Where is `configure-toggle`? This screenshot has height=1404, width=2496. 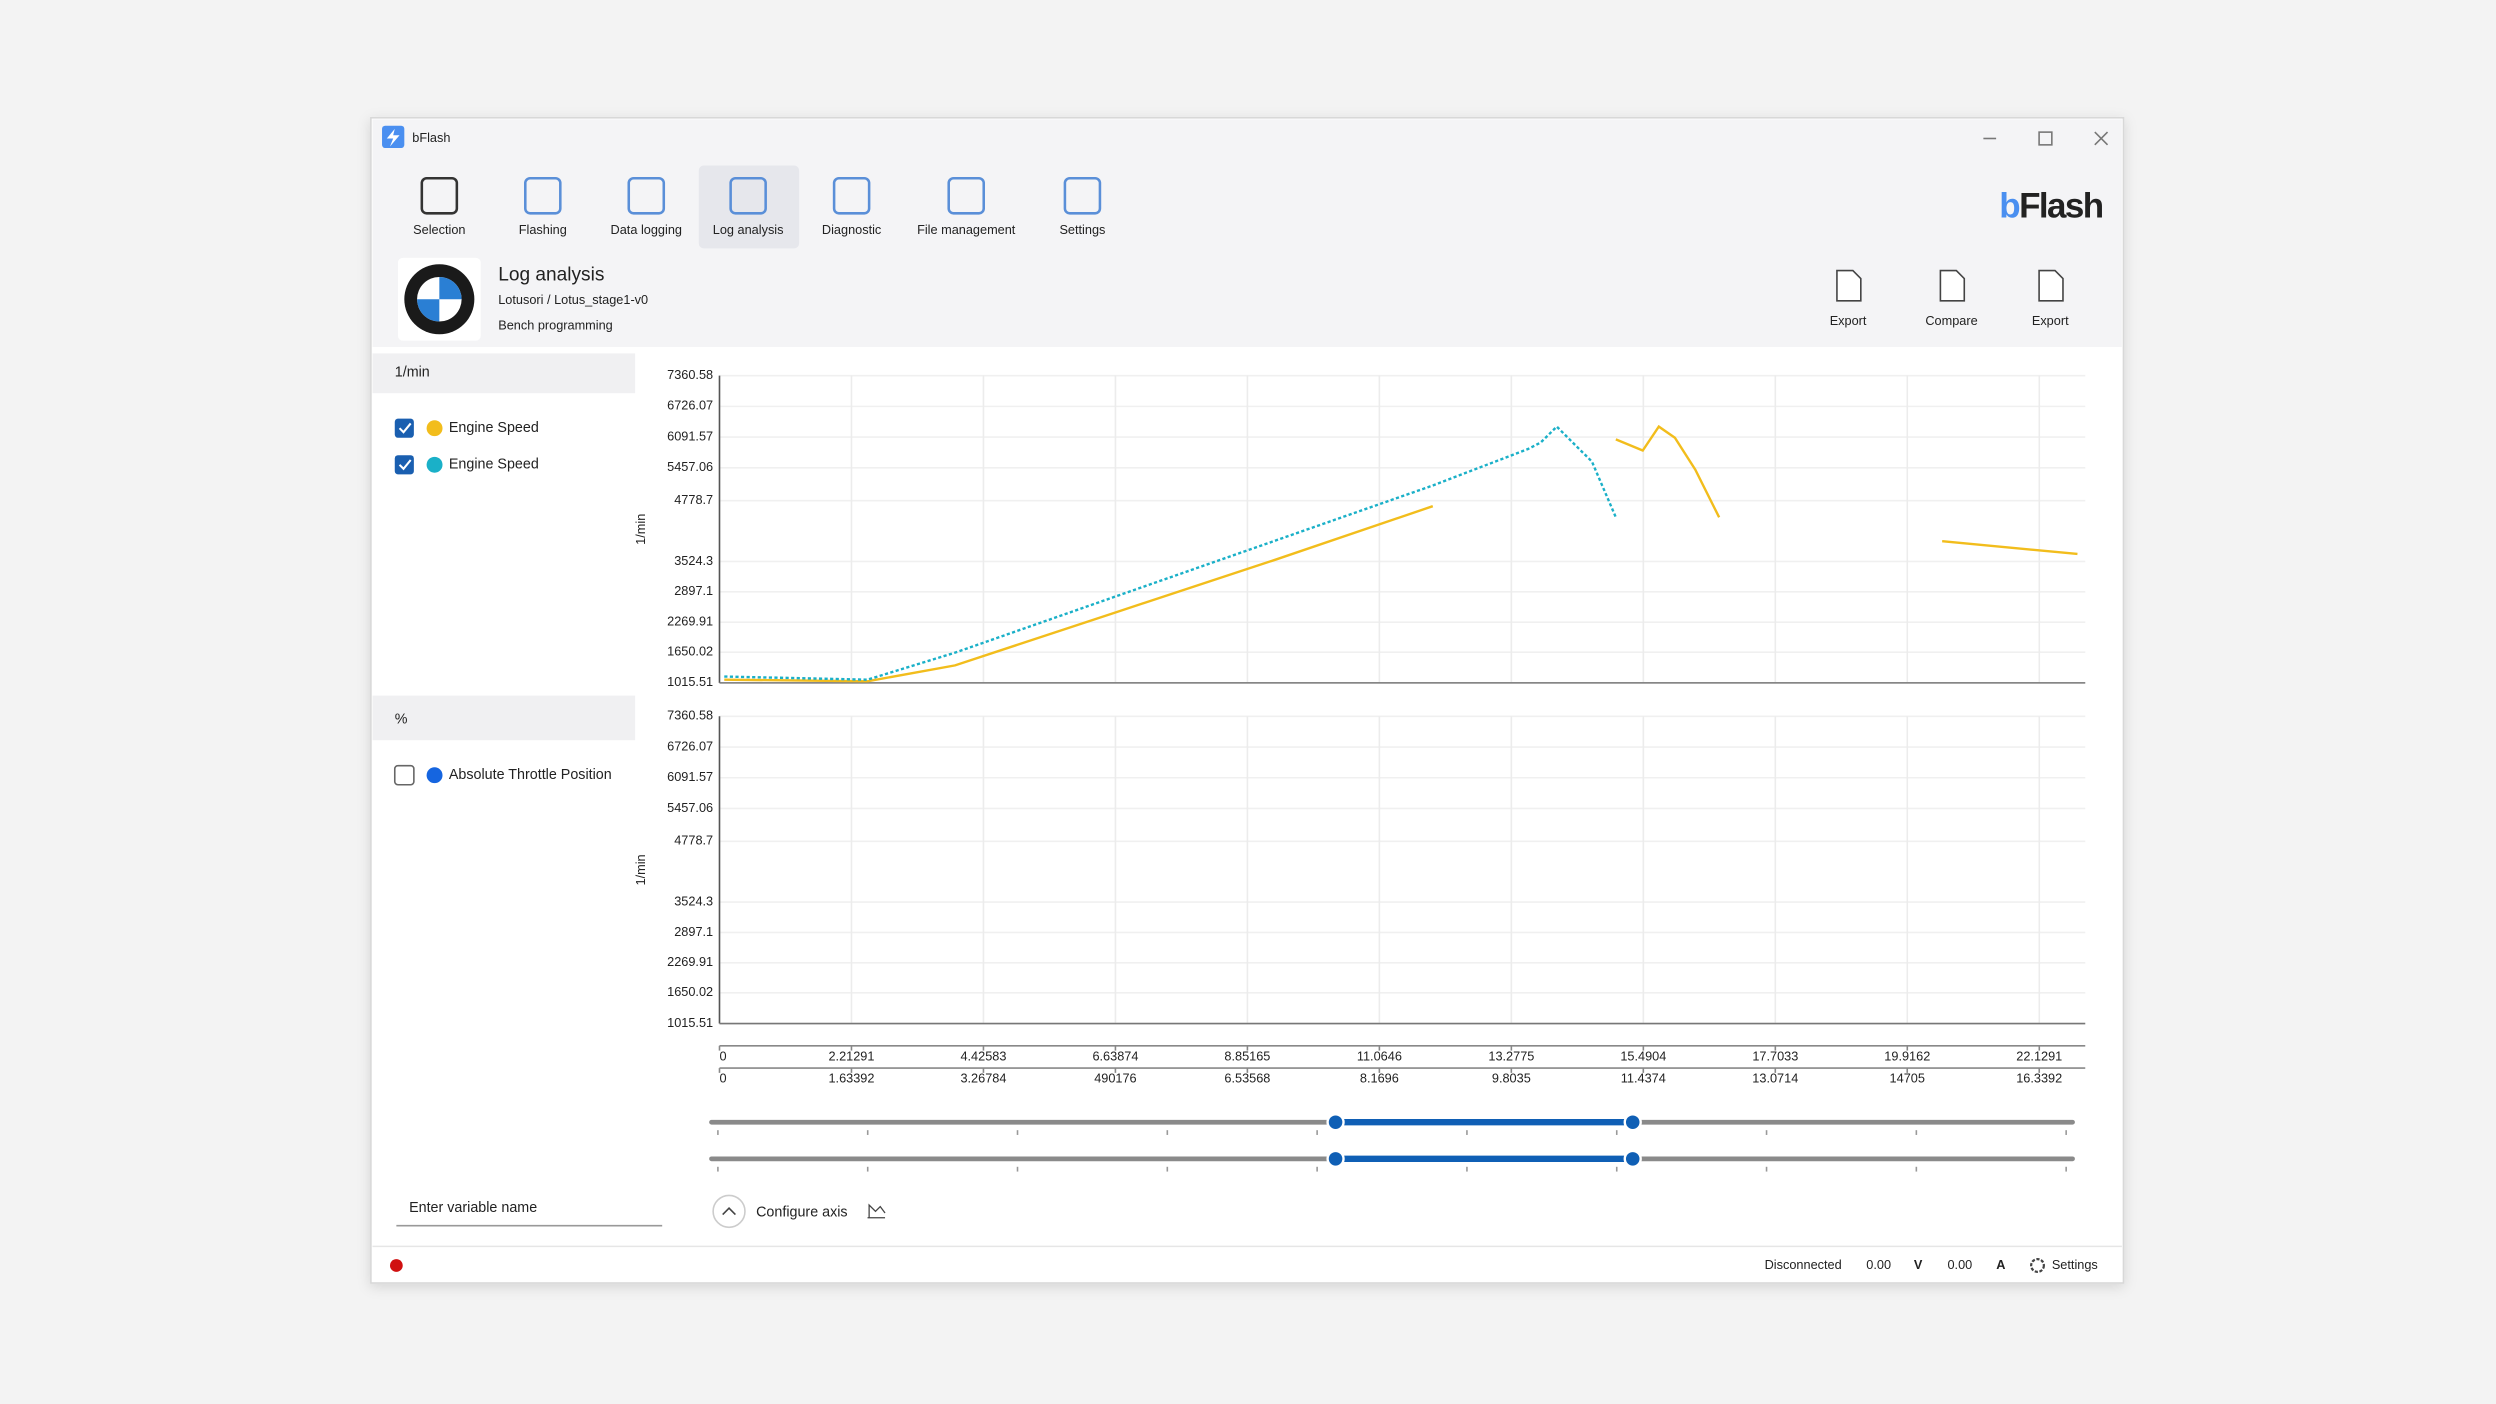
configure-toggle is located at coordinates (729, 1211).